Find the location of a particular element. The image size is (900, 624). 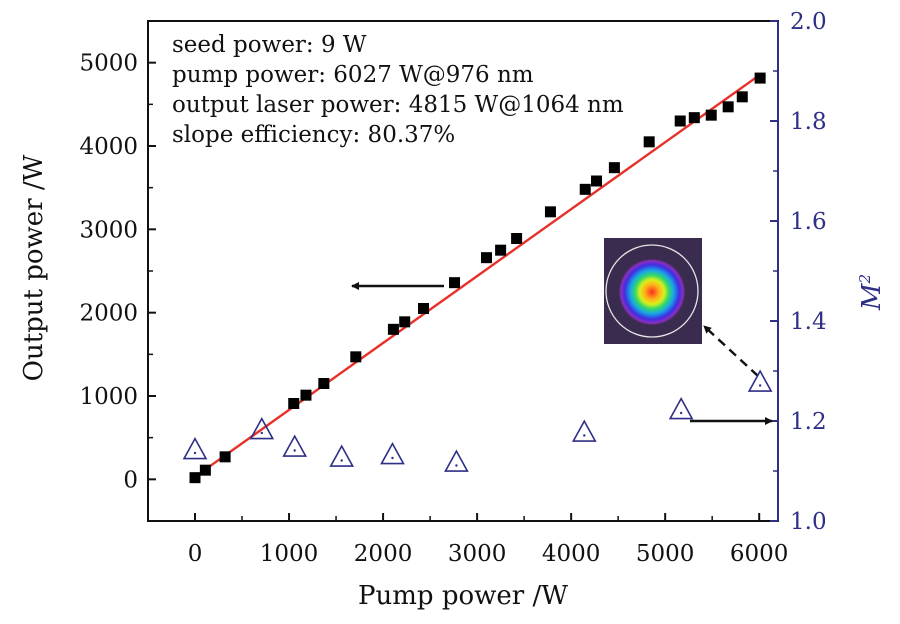

svg-text: M2 is located at coordinates (871, 292).